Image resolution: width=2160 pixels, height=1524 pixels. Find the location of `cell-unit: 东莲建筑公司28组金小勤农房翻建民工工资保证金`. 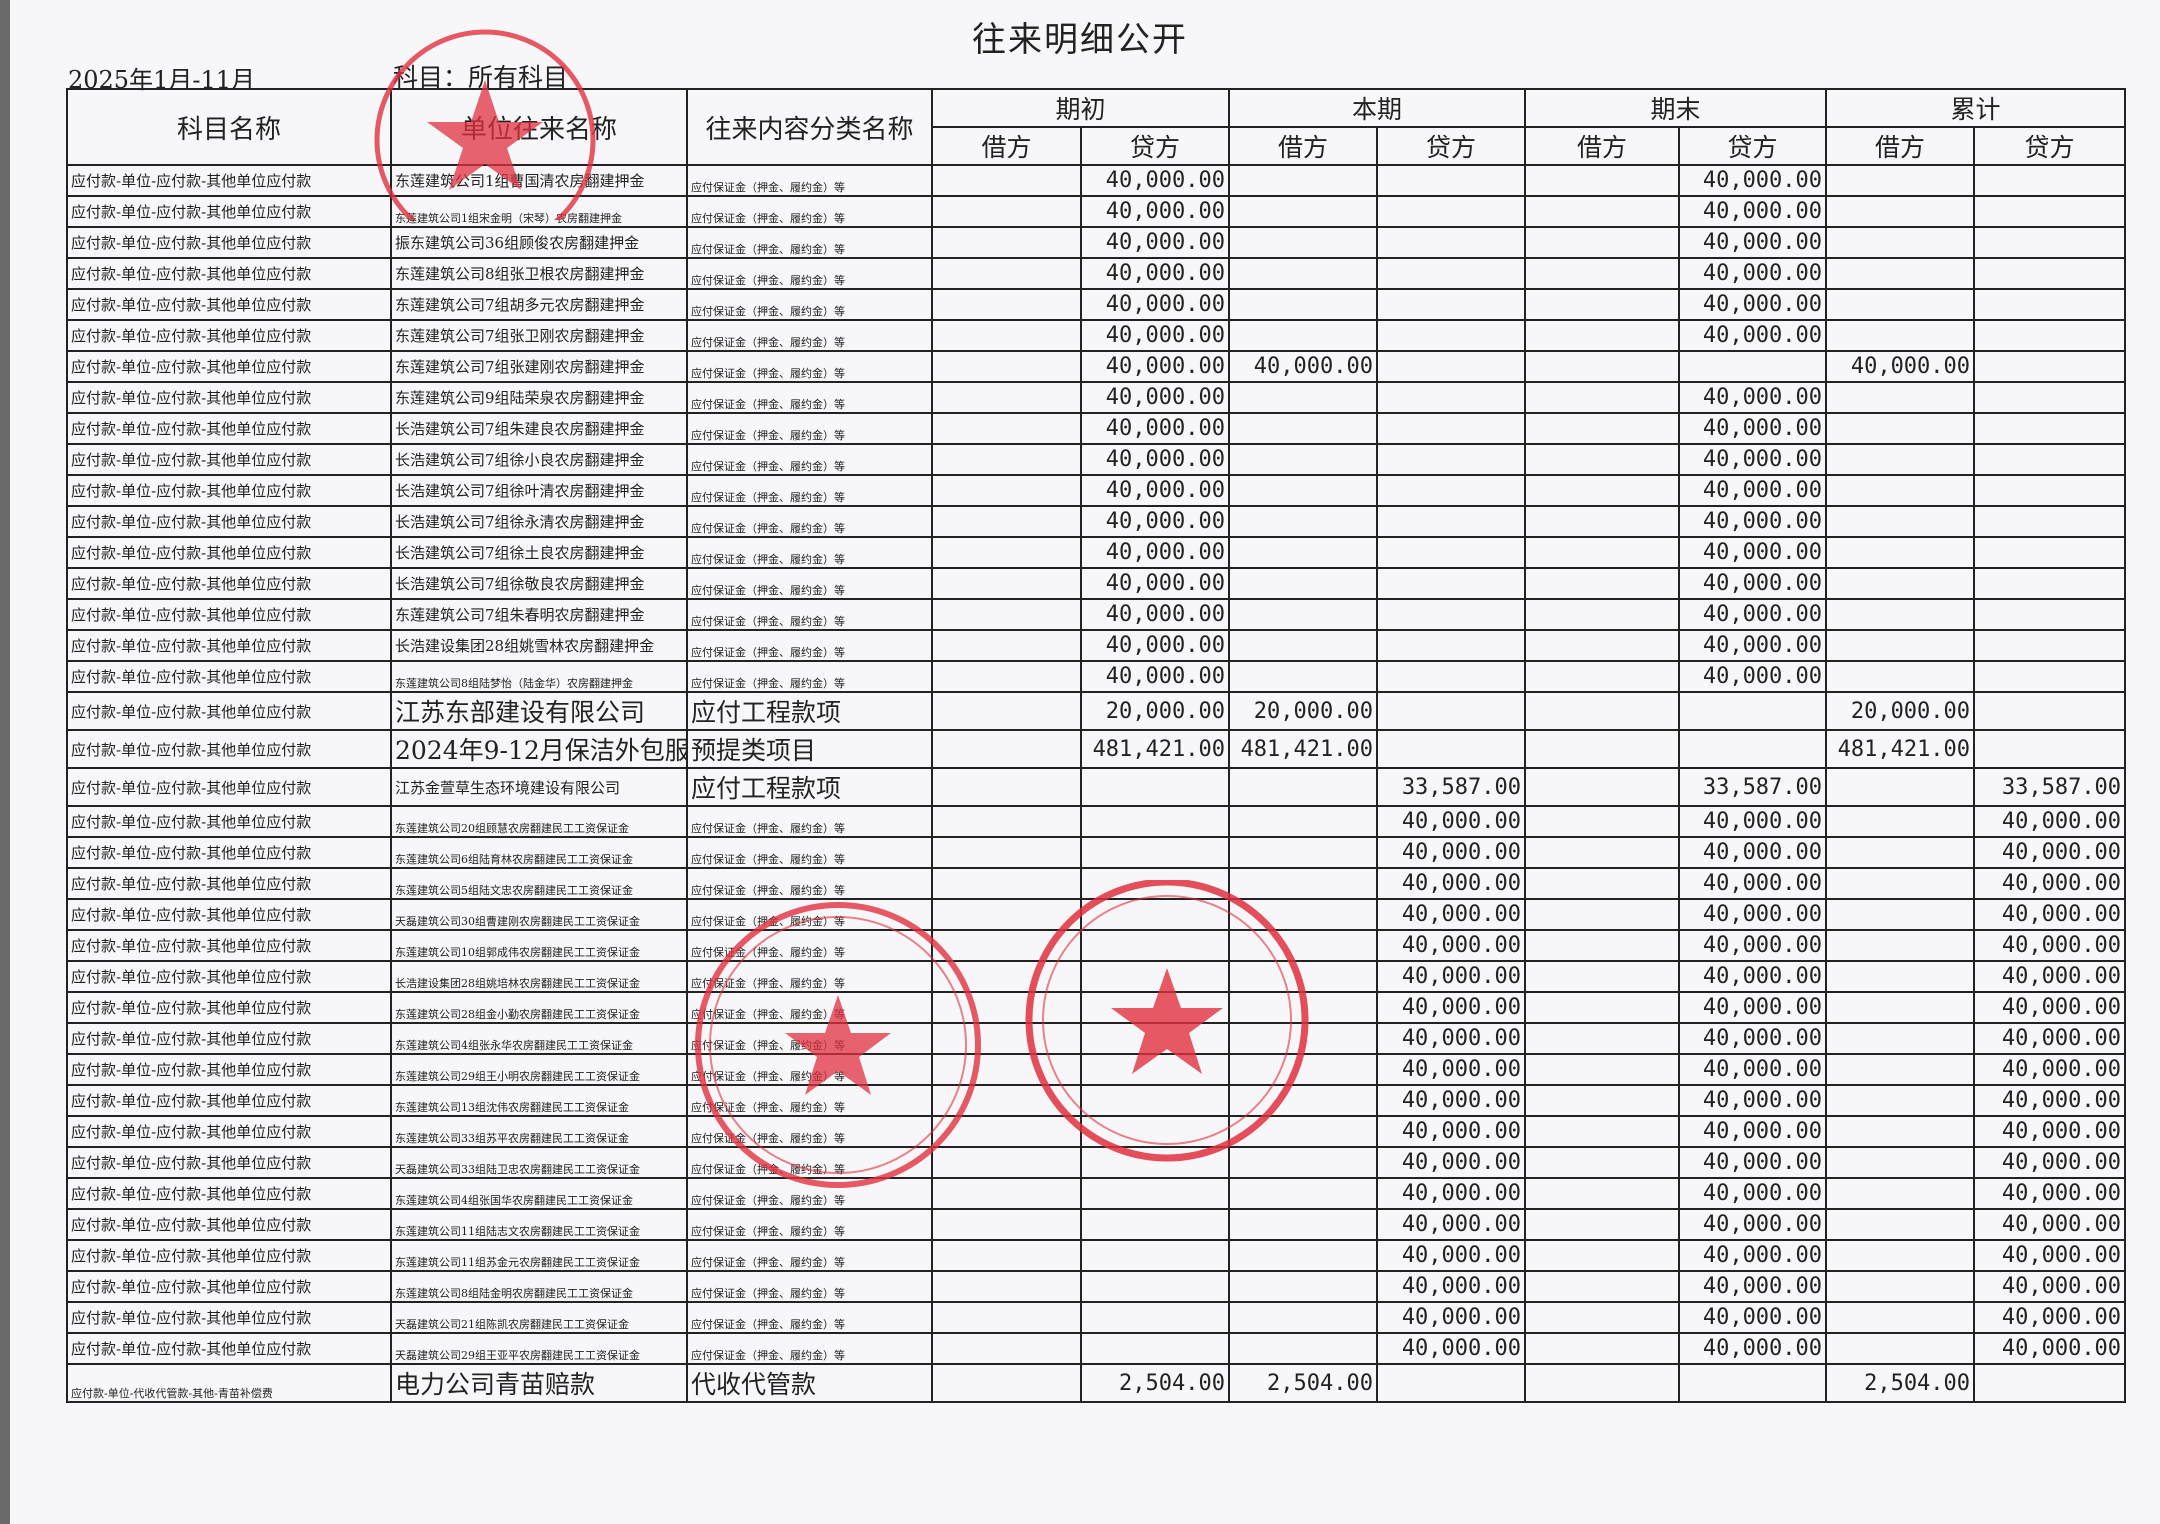

cell-unit: 东莲建筑公司28组金小勤农房翻建民工工资保证金 is located at coordinates (539, 1007).